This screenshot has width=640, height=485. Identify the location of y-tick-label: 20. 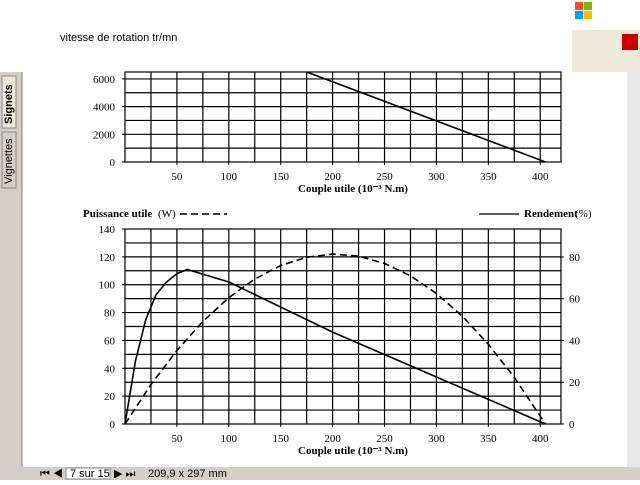
(110, 397).